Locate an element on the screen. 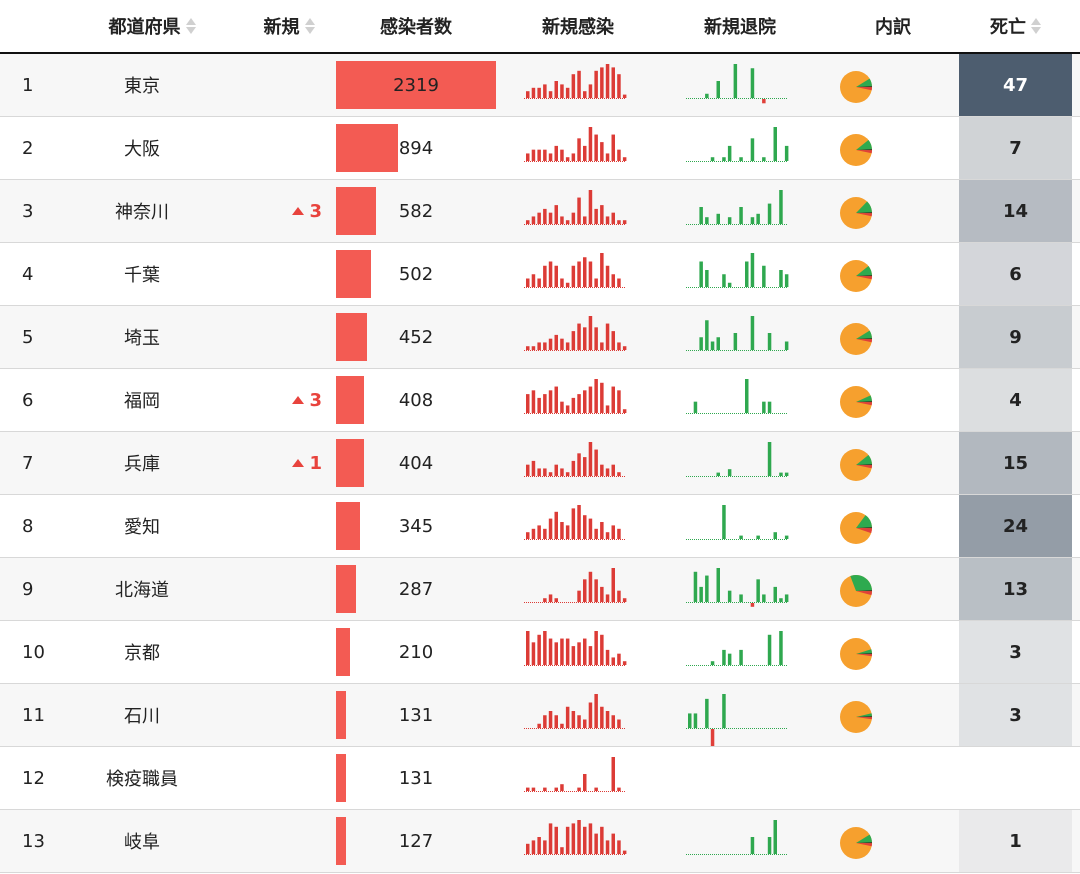 This screenshot has height=874, width=1080. header-deaths: 死亡 is located at coordinates (1015, 26).